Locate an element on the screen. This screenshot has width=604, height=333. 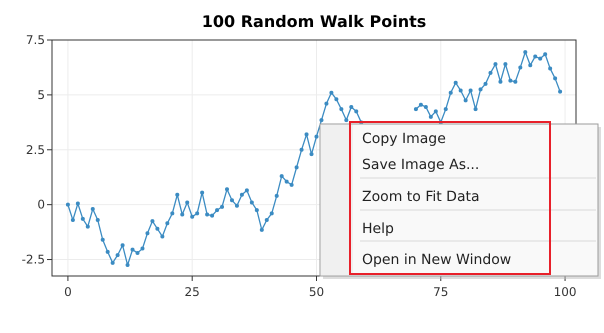
y-tick-label: 0 is located at coordinates (41, 205).